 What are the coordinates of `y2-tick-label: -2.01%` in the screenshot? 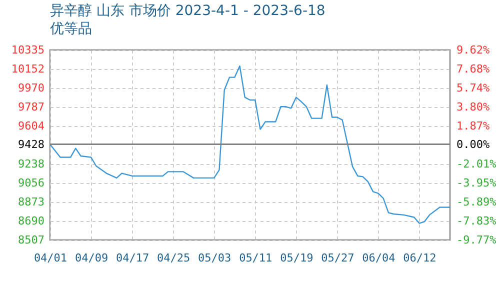 It's located at (476, 163).